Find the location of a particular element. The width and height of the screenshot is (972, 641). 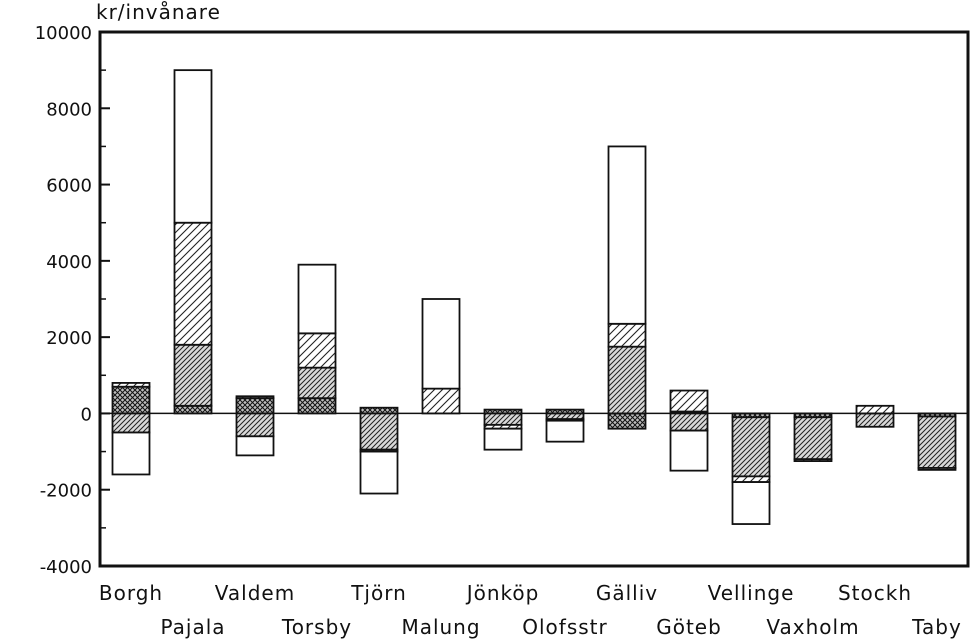

category-label: Malung is located at coordinates (440, 627).